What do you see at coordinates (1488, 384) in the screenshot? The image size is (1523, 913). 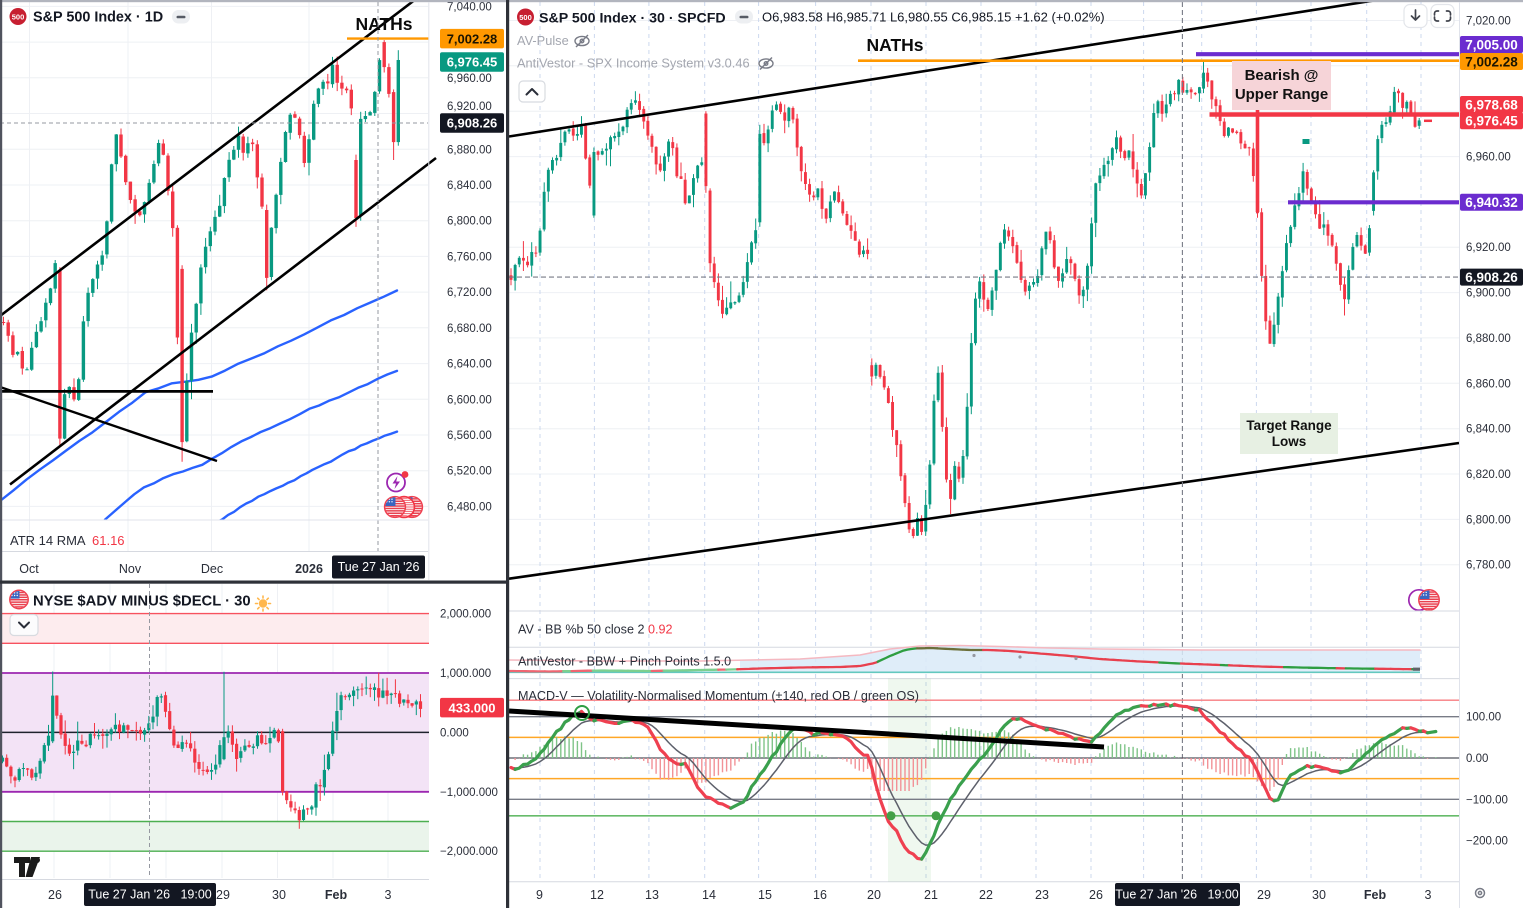 I see `svg-text: 6,860.00` at bounding box center [1488, 384].